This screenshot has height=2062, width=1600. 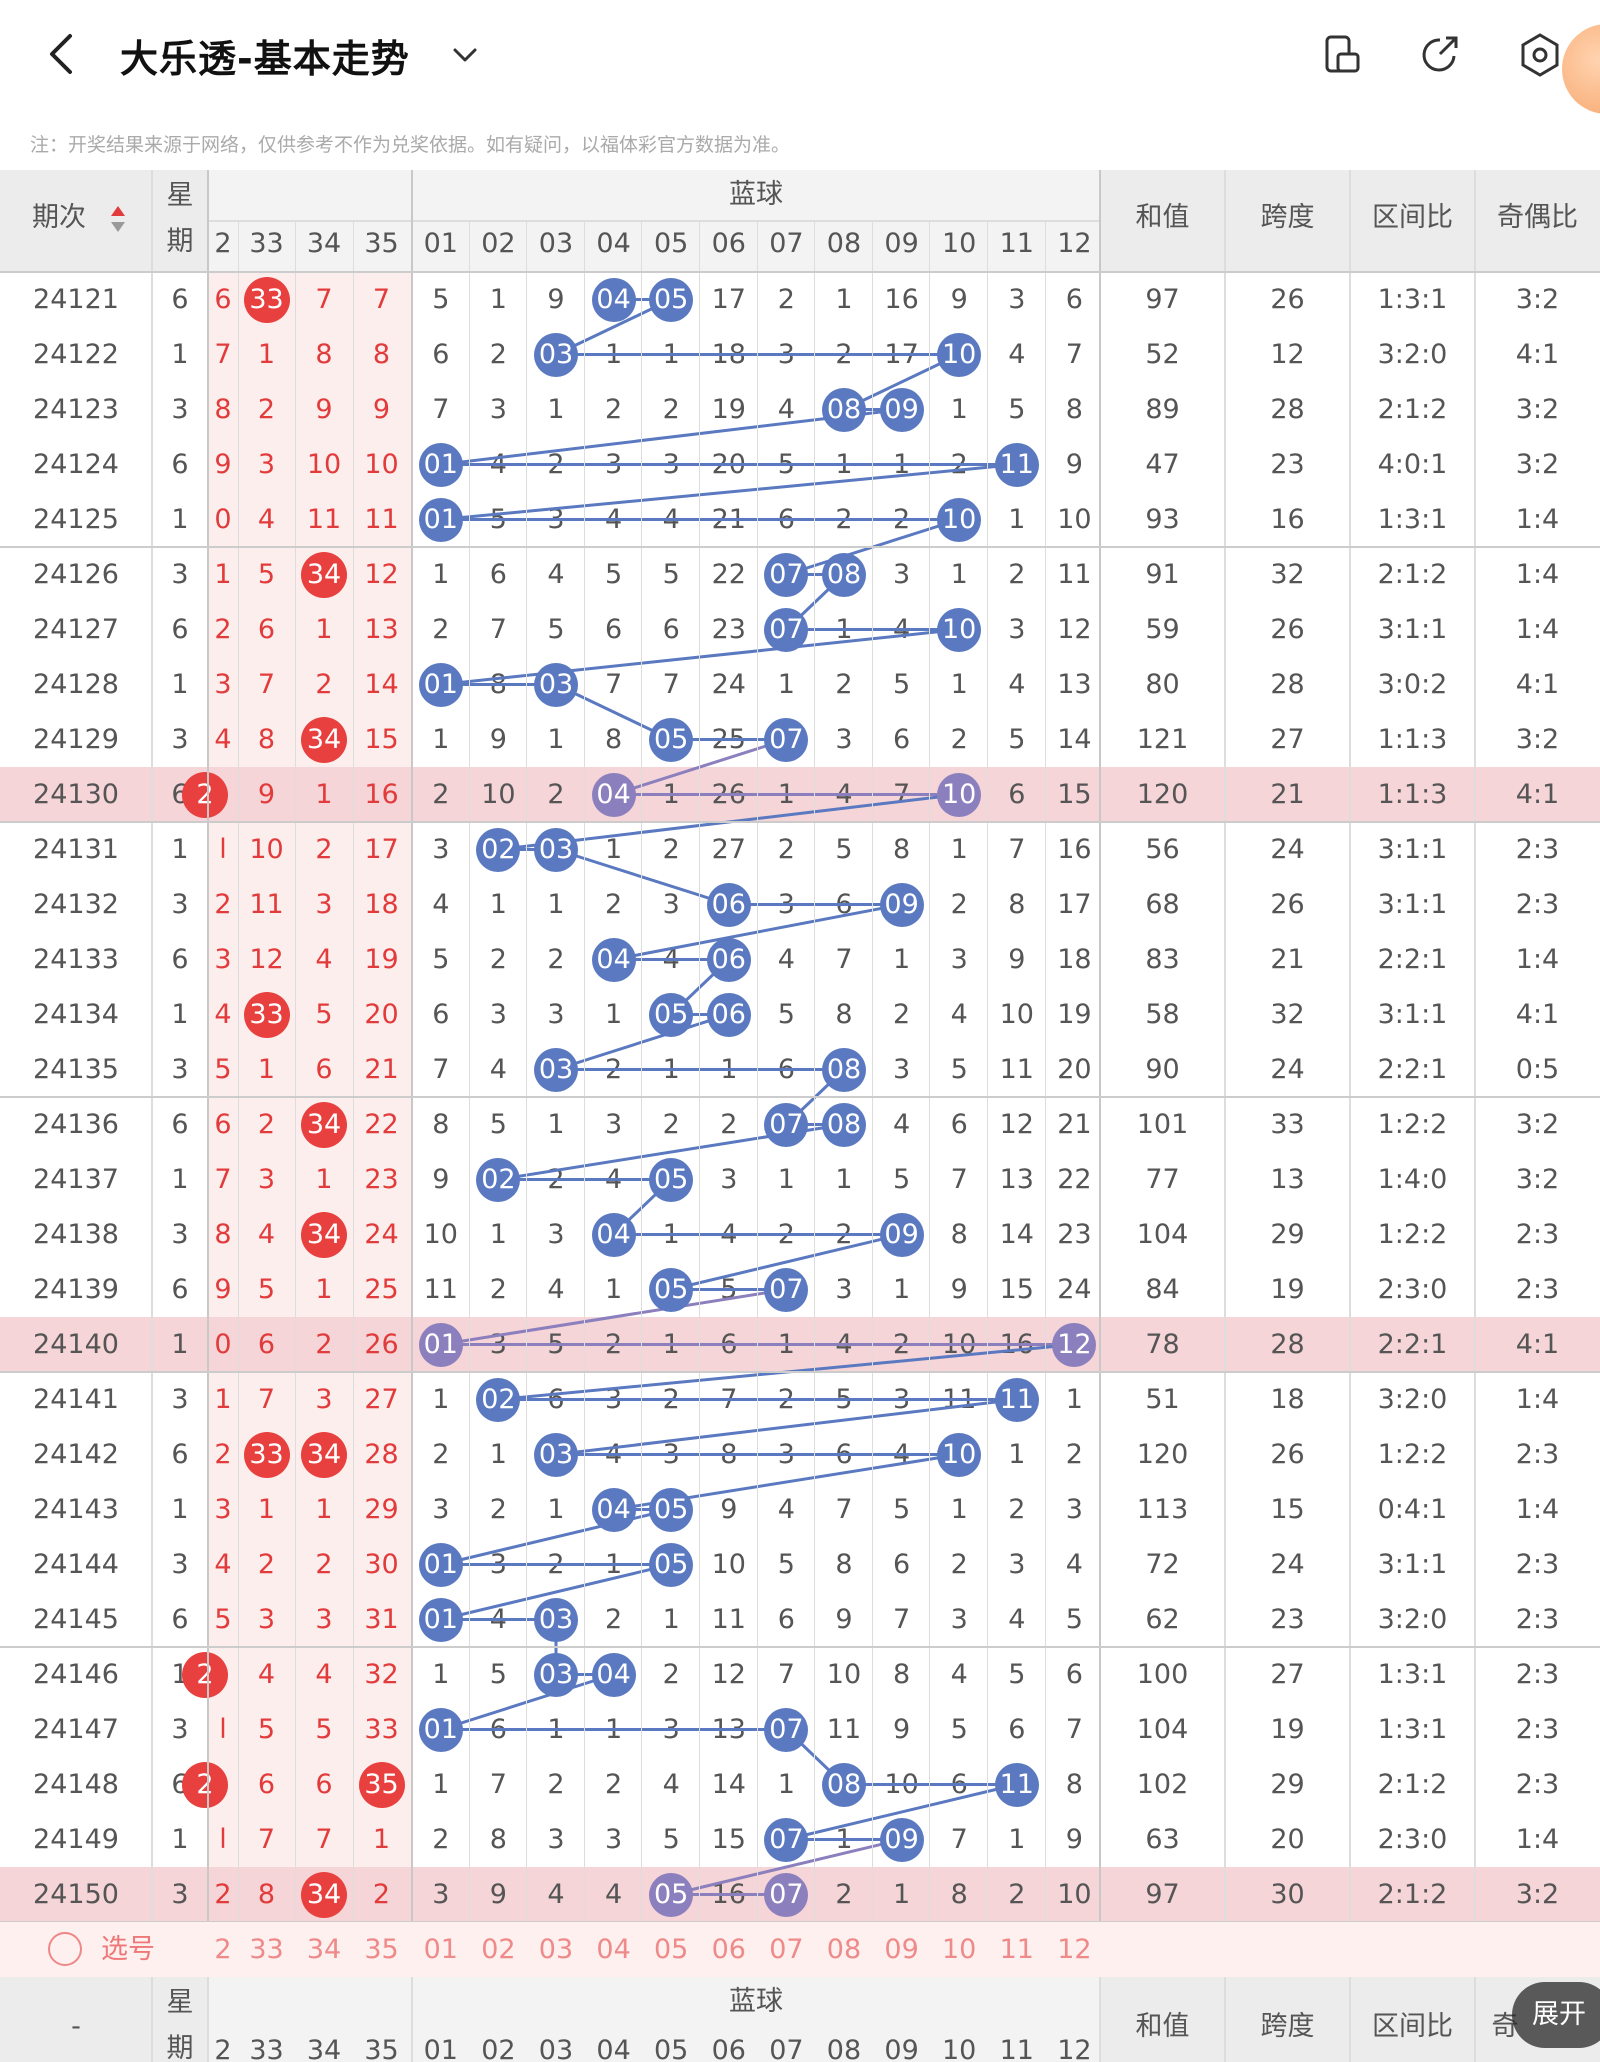 I want to click on period-header: 期次, so click(x=59, y=217).